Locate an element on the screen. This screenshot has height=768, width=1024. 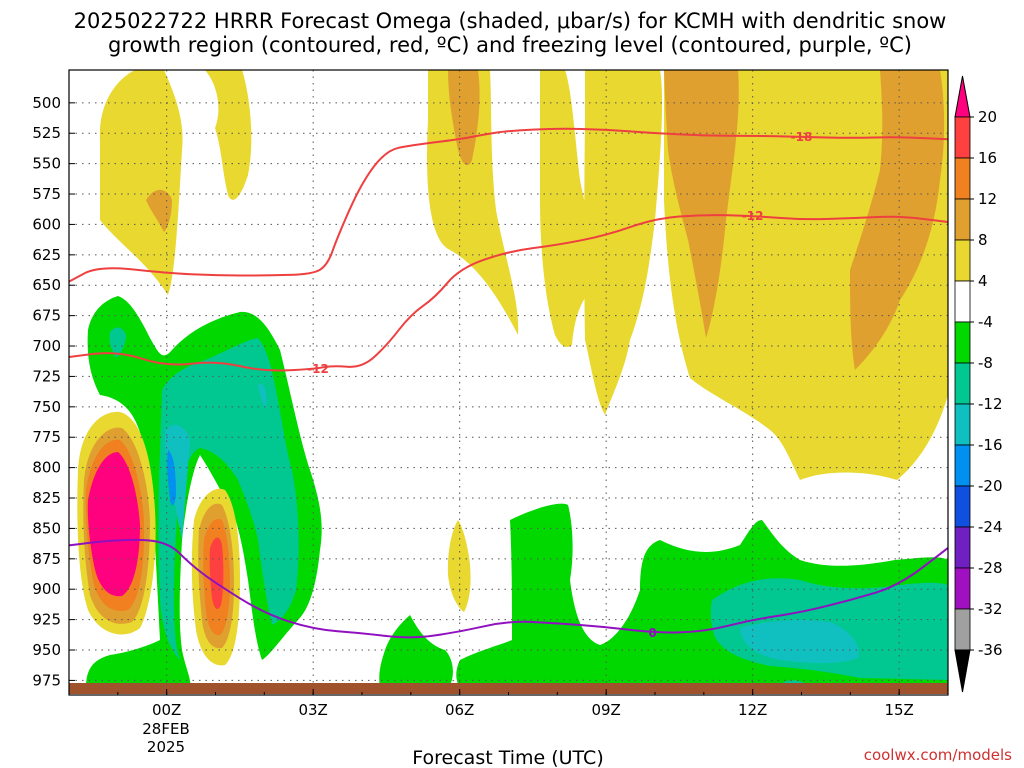
y-tick-label: 725 is located at coordinates (46, 376).